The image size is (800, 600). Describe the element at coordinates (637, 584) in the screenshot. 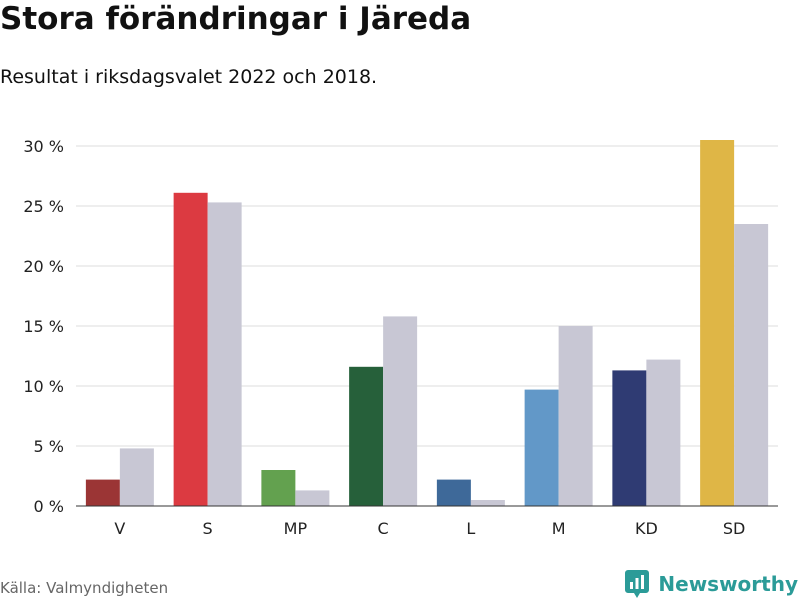

I see `bar-chart-logo-icon` at that location.